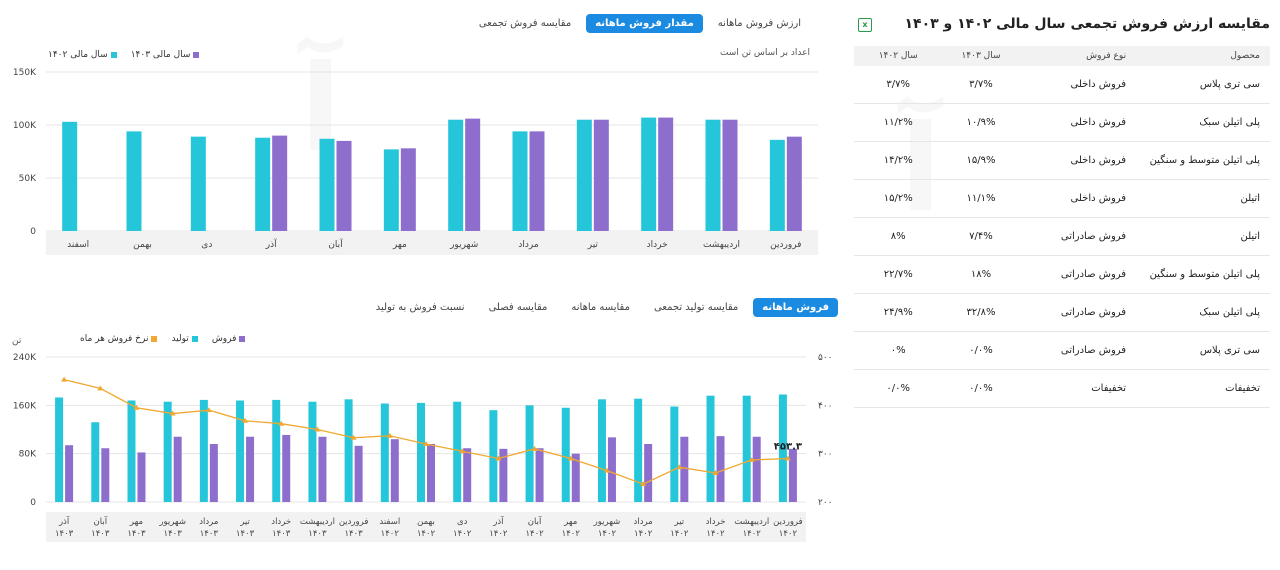 Image resolution: width=1280 pixels, height=570 pixels. What do you see at coordinates (1073, 56) in the screenshot?
I see `header-sale-type: نوع فروش` at bounding box center [1073, 56].